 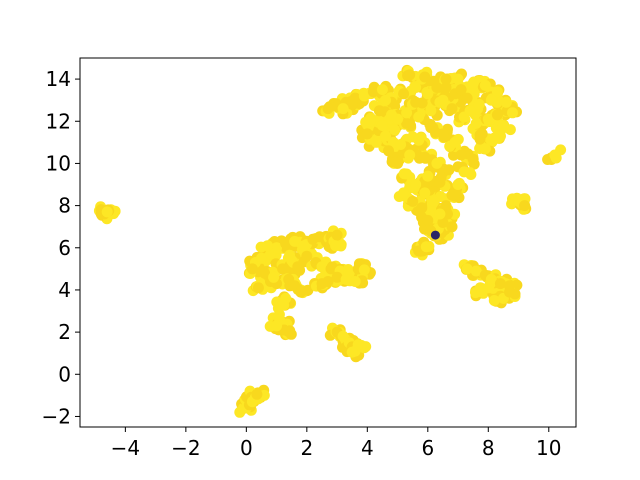 I want to click on y-tick-label: 8, so click(x=64, y=206).